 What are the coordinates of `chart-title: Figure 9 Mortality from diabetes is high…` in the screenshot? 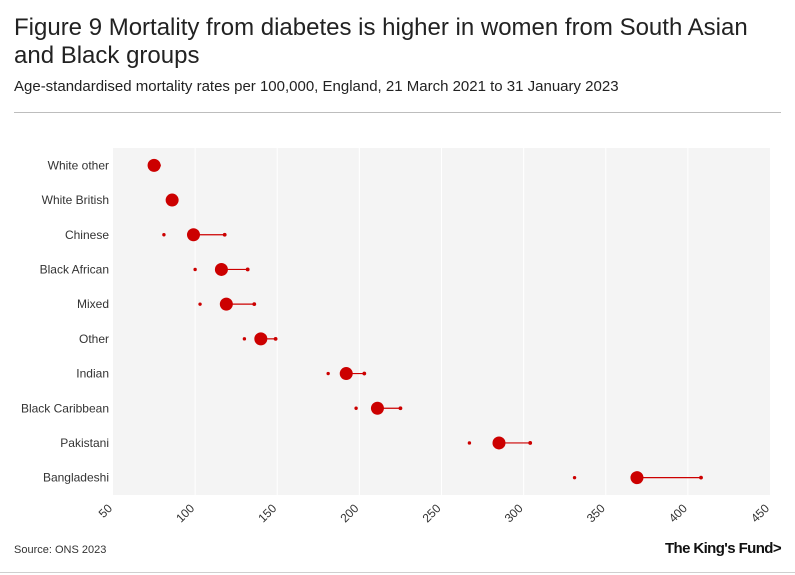 It's located at (381, 41).